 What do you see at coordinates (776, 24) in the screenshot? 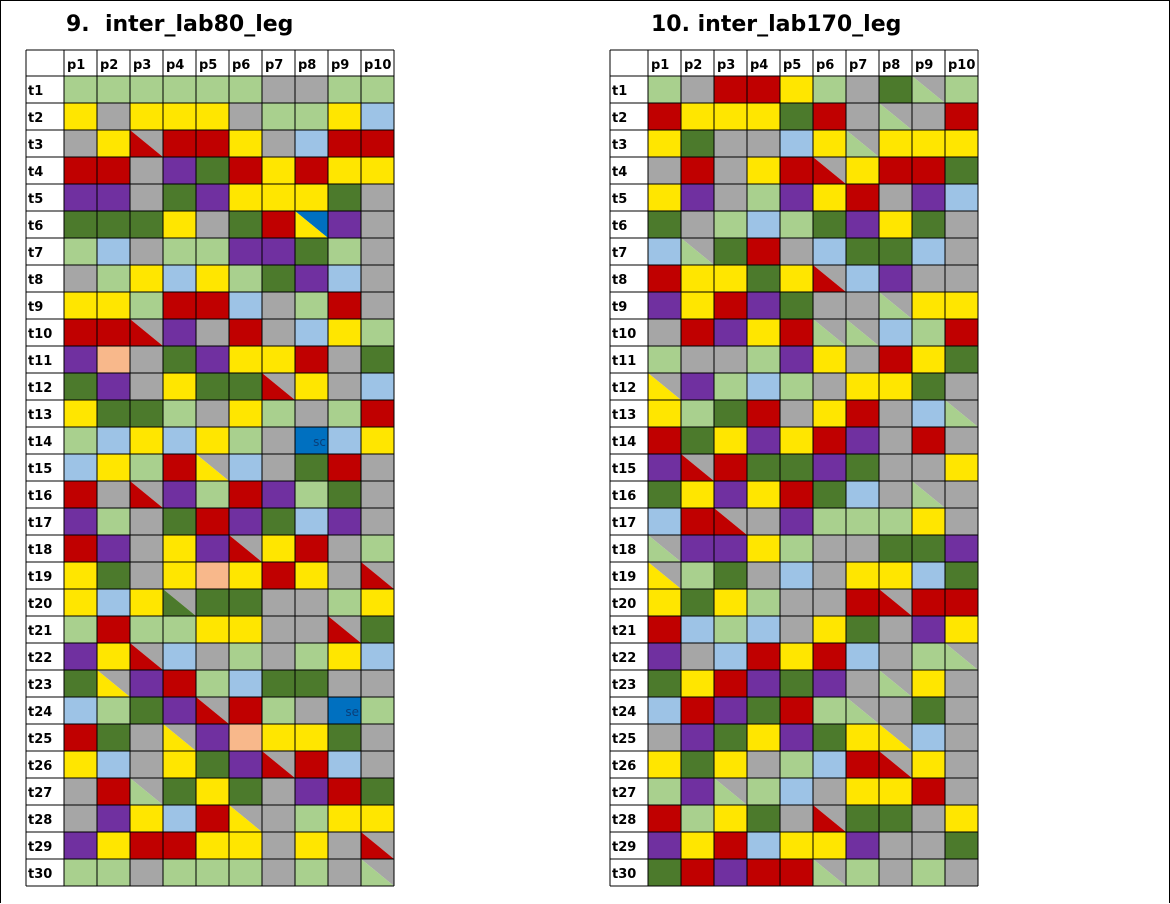
I see `chart-title-10: 10. inter_lab170_leg` at bounding box center [776, 24].